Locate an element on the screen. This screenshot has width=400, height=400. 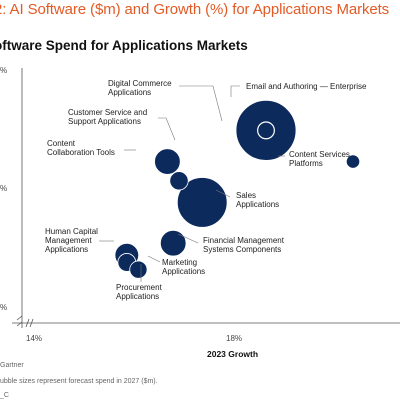
chart-subtitle: oftware Spend for Applications Markets is located at coordinates (124, 45).